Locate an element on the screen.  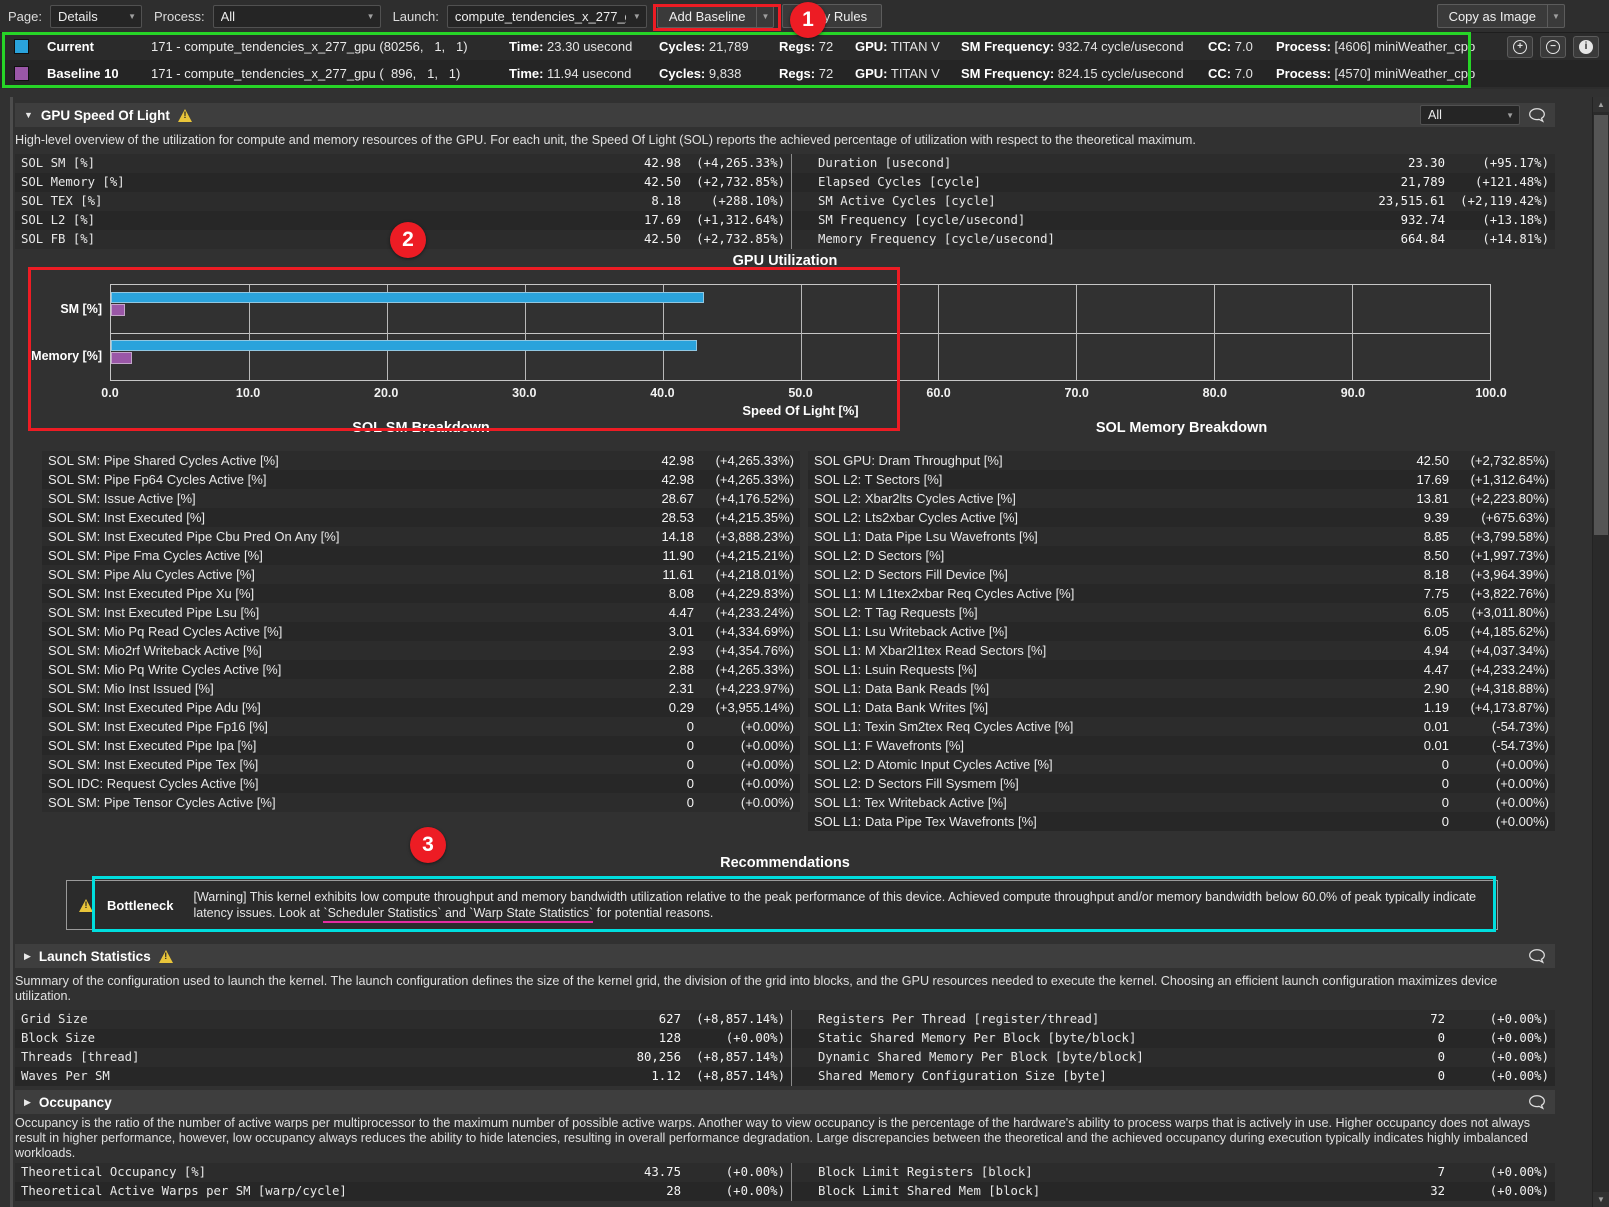
kernel-stat: Regs: 72 is located at coordinates (806, 46).